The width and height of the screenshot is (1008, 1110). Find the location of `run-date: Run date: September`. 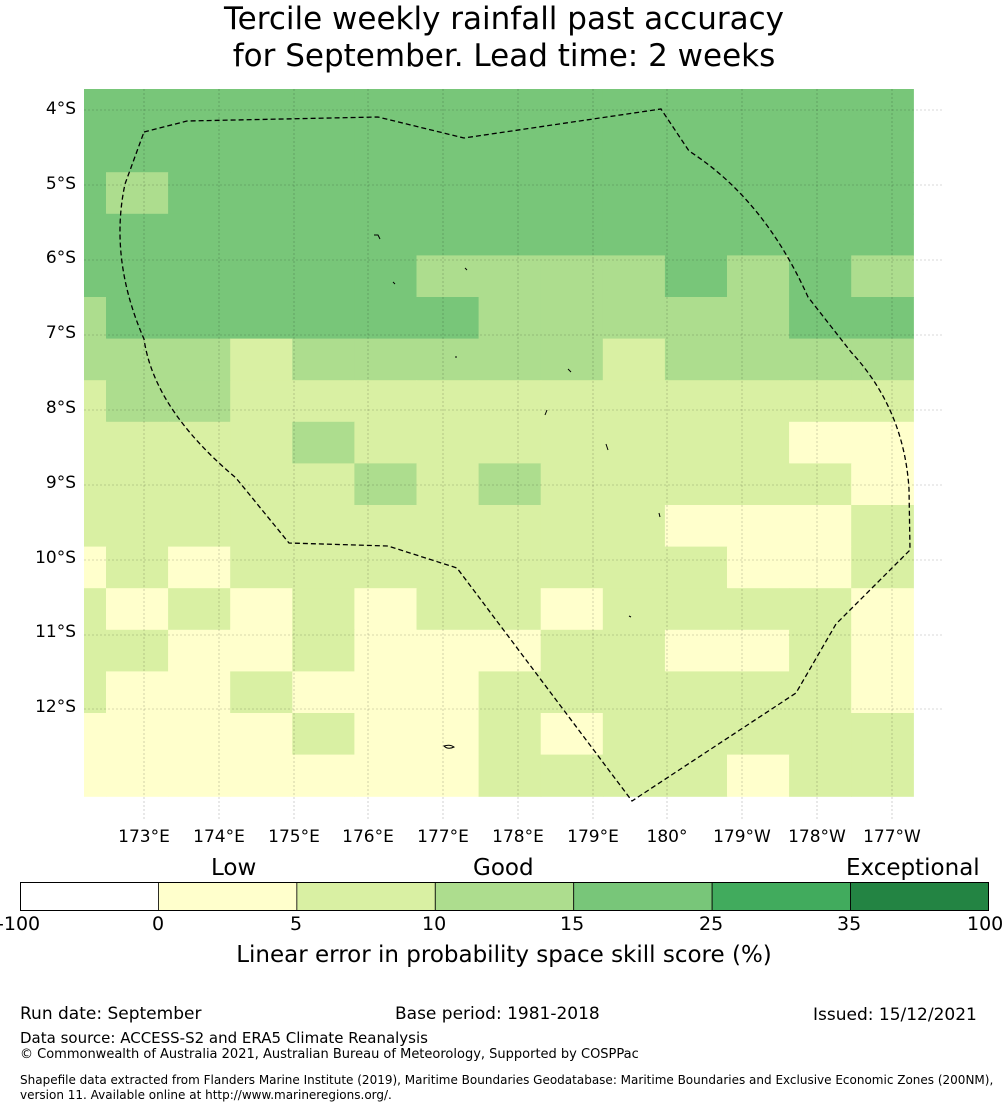

run-date: Run date: September is located at coordinates (111, 1014).